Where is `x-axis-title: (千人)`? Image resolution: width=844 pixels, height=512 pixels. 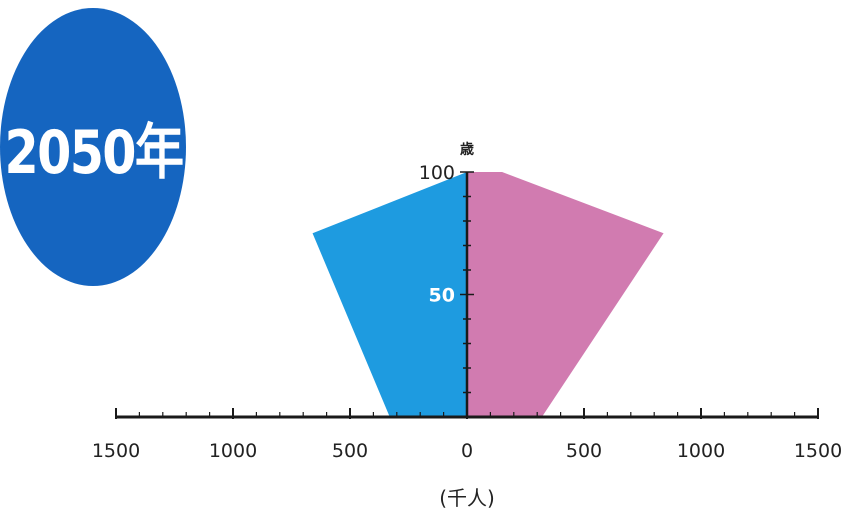 x-axis-title: (千人) is located at coordinates (467, 498).